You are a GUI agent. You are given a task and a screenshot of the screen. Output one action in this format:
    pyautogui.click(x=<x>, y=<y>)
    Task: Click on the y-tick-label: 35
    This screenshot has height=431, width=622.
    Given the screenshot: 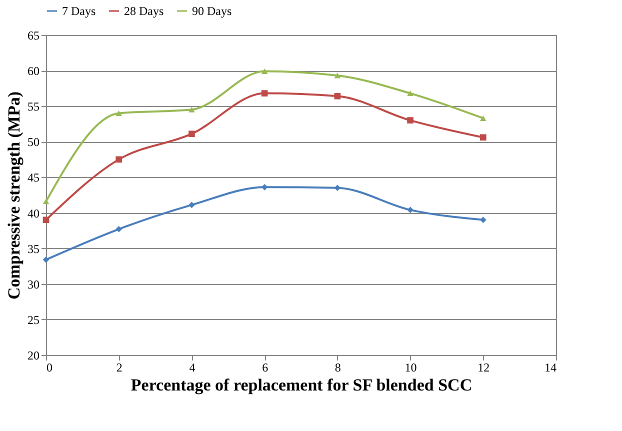 What is the action you would take?
    pyautogui.click(x=34, y=249)
    